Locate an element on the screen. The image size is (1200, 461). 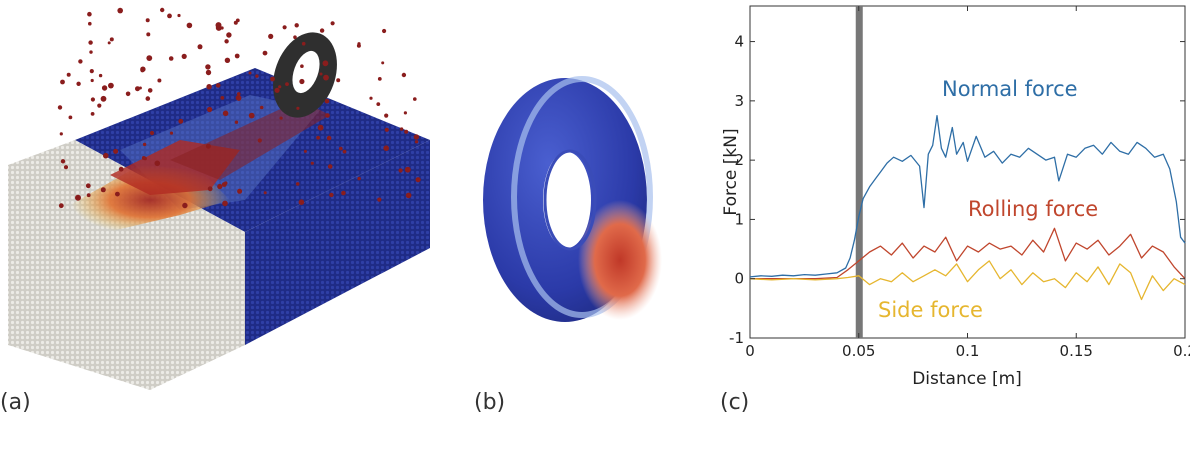
x-tick-label: 0 is located at coordinates (750, 351).